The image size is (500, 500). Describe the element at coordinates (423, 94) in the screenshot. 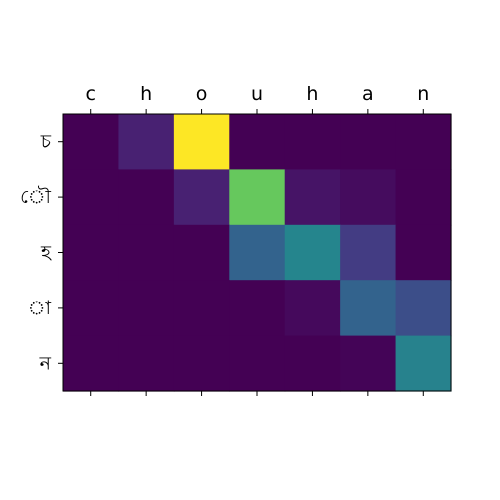

I see `x-tick-label: n` at that location.